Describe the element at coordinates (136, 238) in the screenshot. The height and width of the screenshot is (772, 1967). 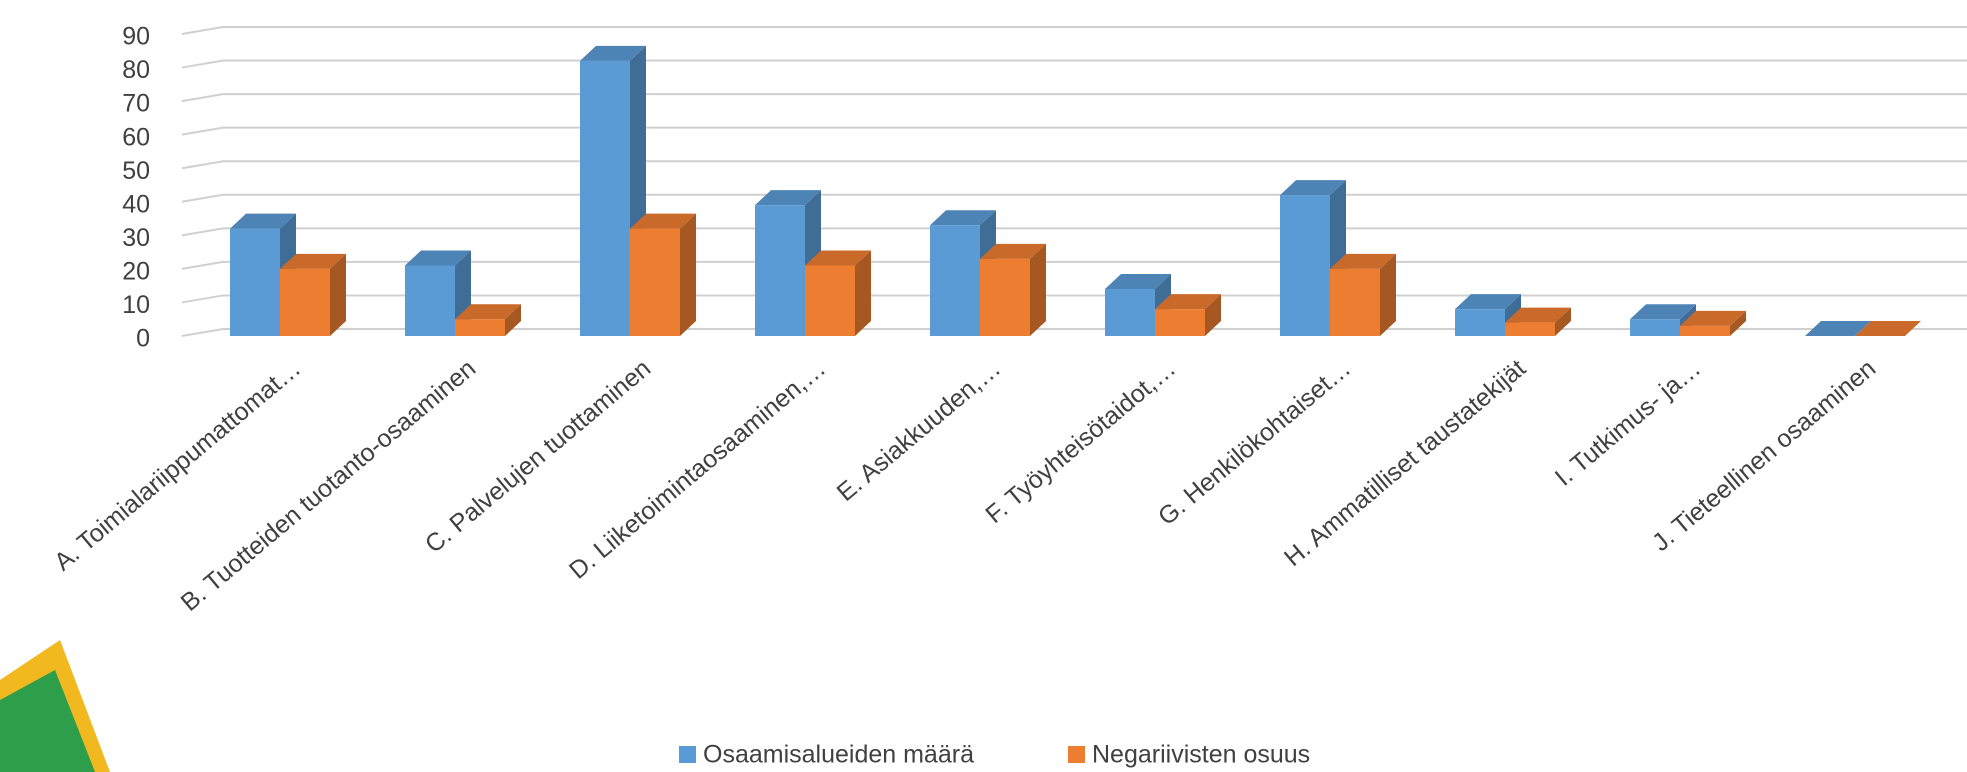
I see `y-tick-label: 30` at that location.